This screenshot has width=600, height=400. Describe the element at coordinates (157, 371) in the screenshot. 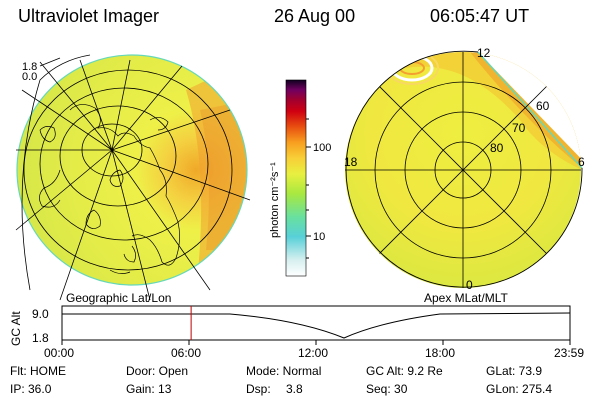

I see `status-door: Door: Open` at that location.